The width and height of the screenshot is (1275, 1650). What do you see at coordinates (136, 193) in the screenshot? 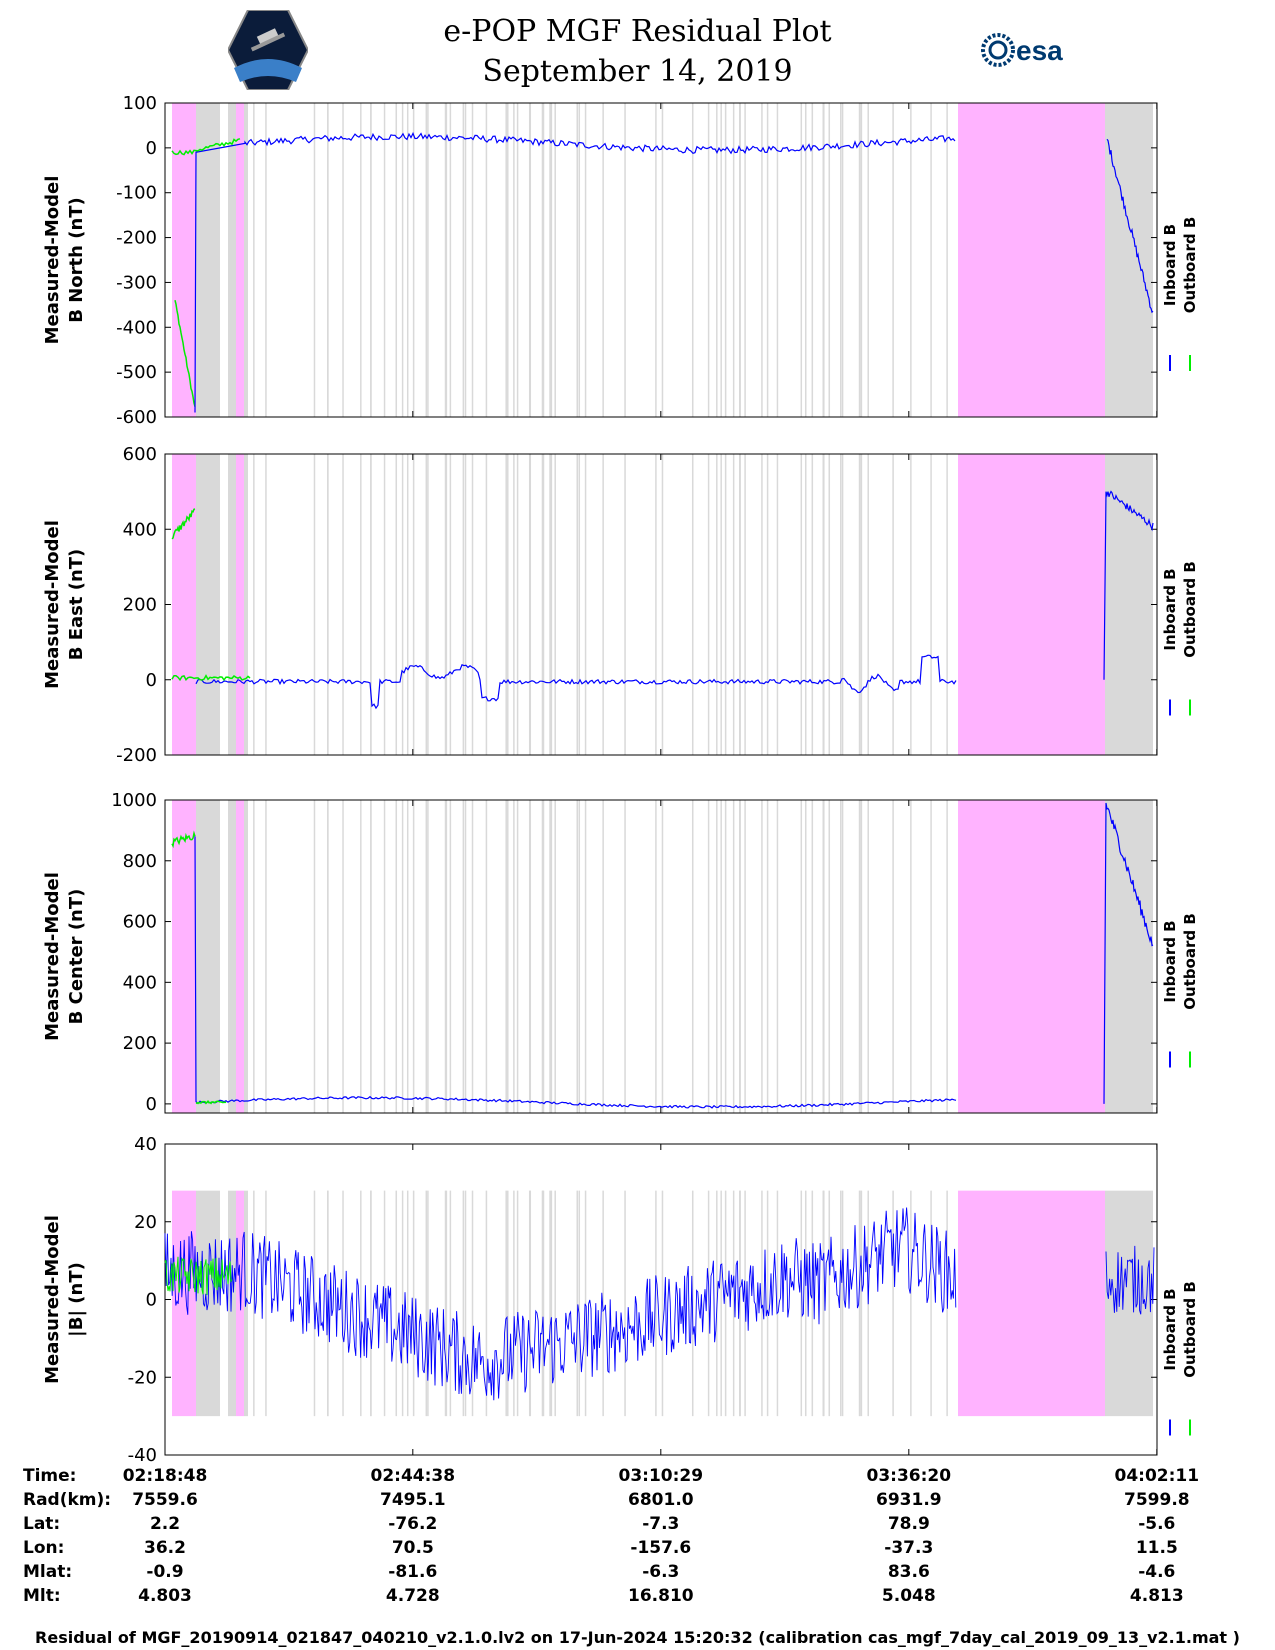
I see `y-tick-label: -100` at bounding box center [136, 193].